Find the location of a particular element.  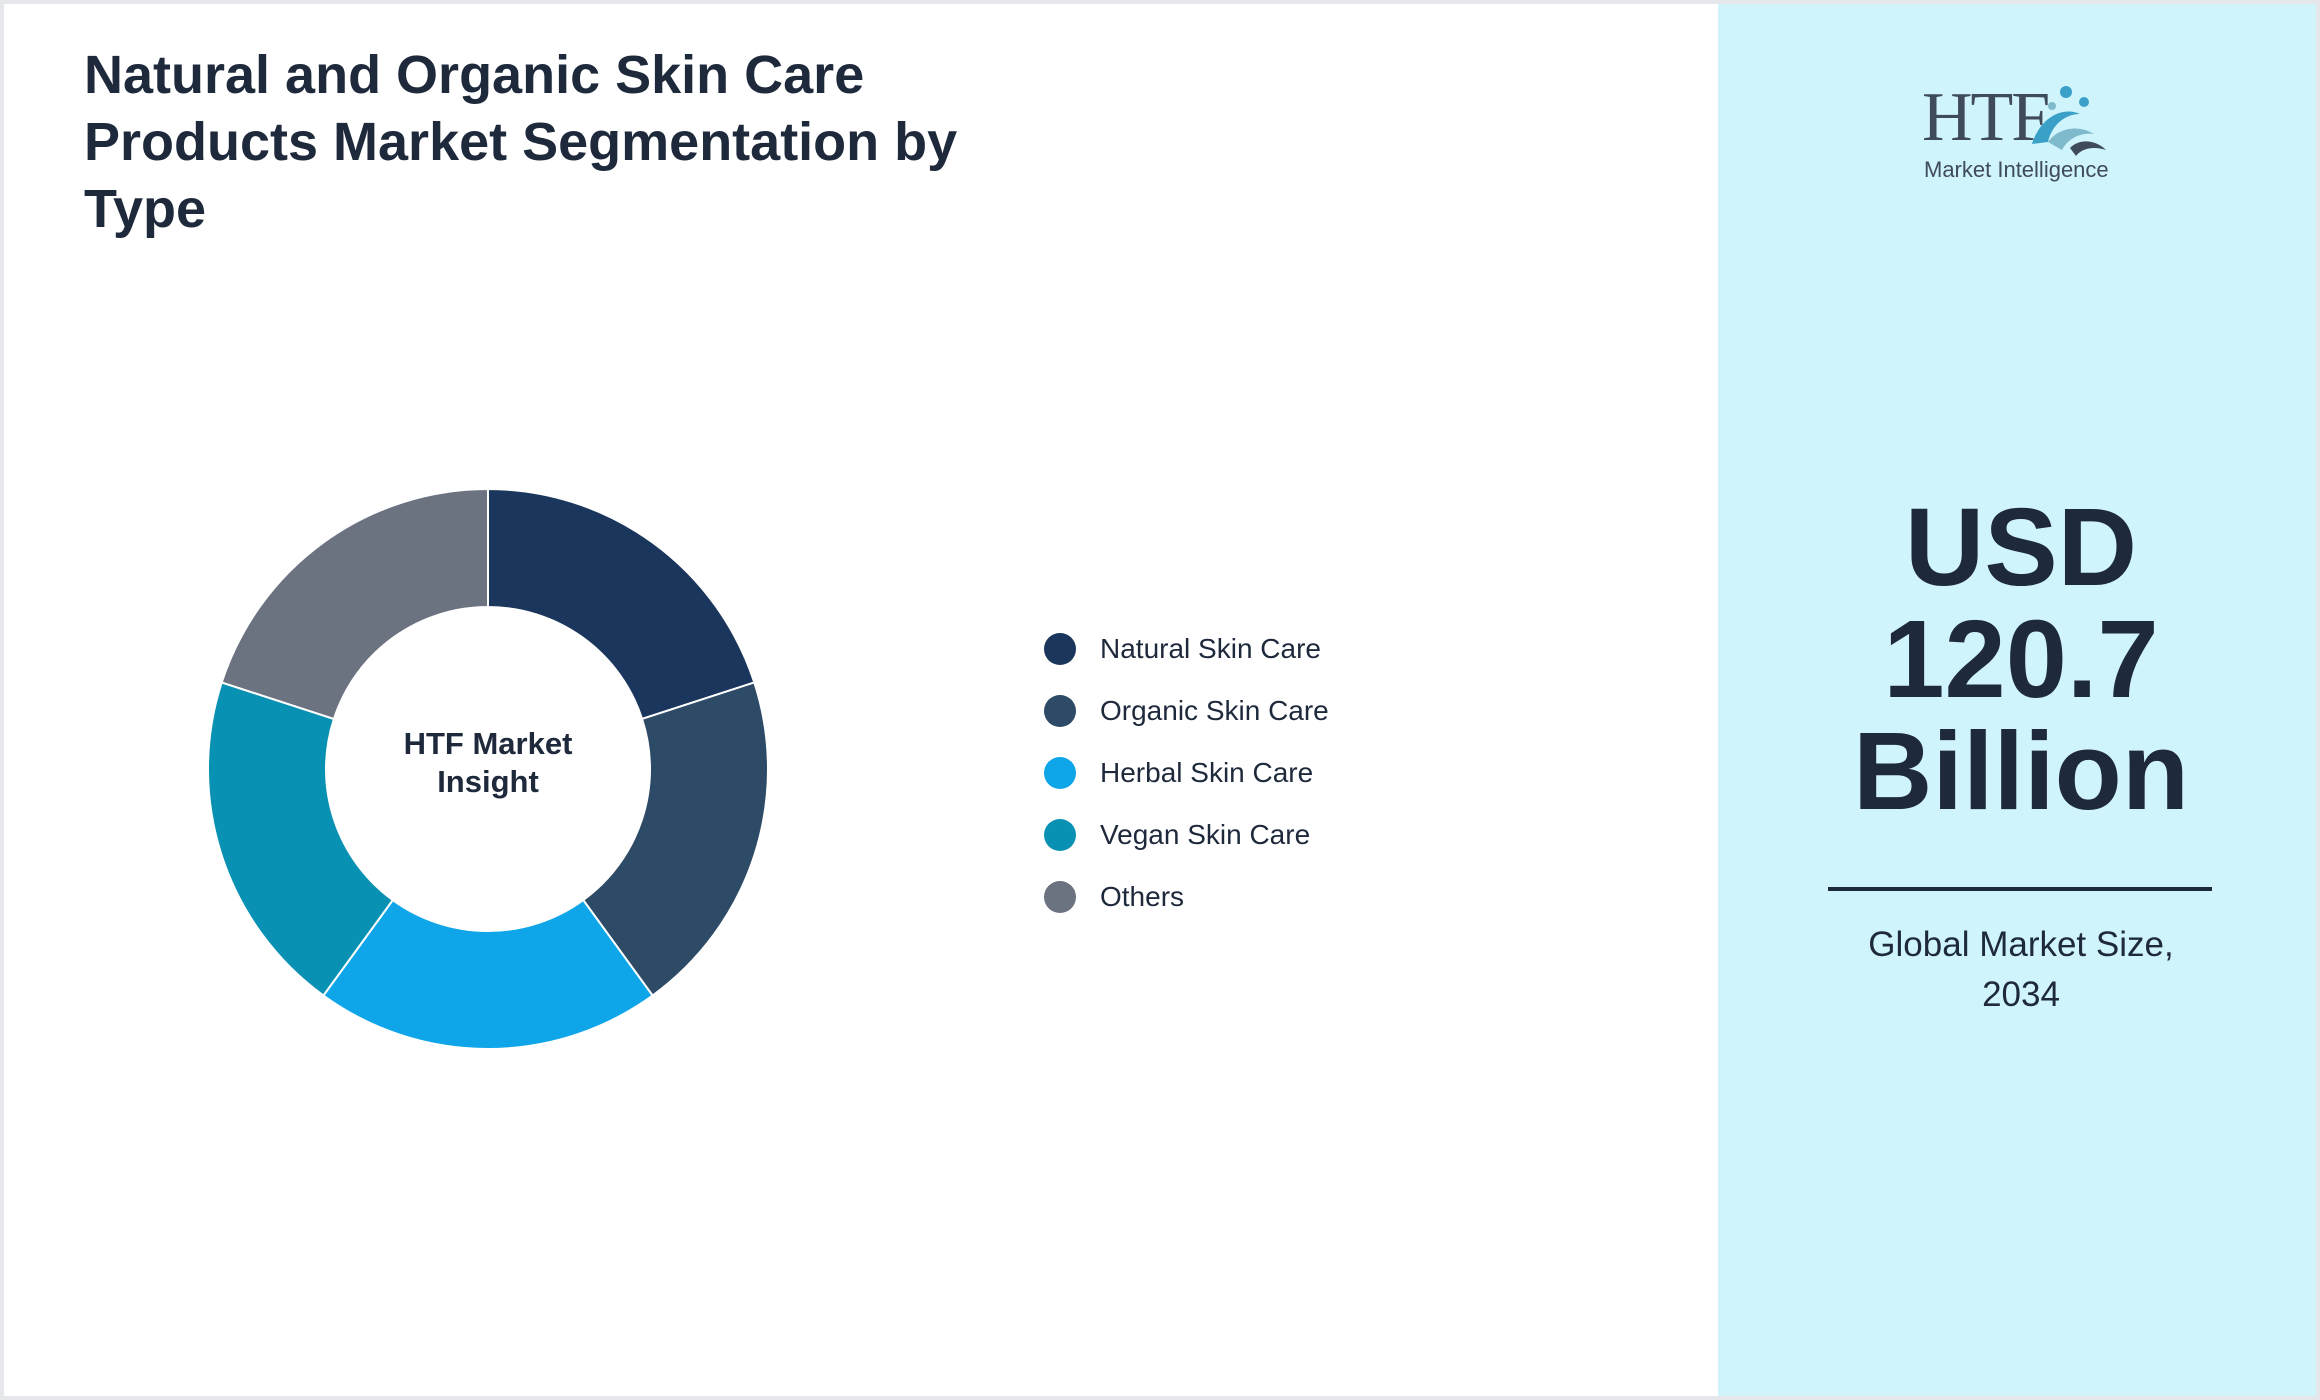

market-size-currency: USD is located at coordinates (2021, 547).